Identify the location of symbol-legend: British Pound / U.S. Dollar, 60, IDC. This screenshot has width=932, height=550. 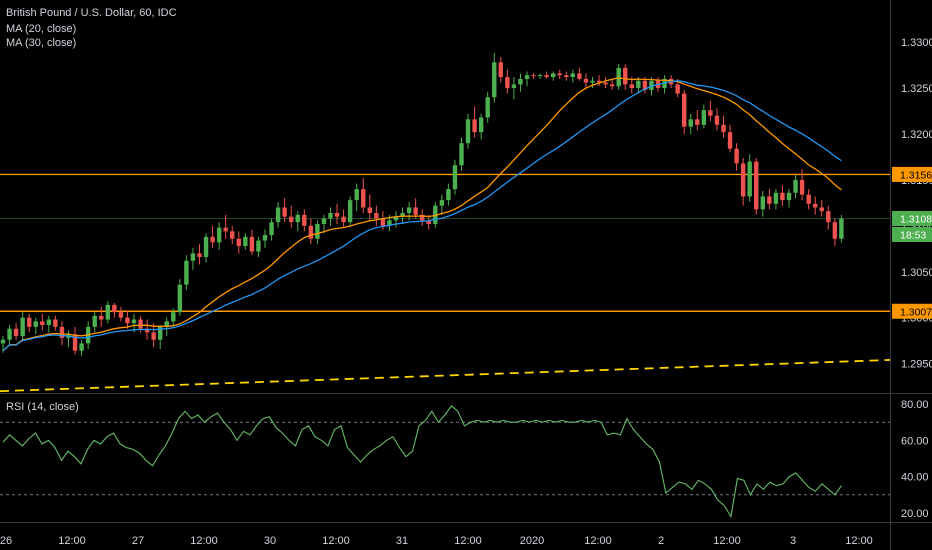
(91, 13).